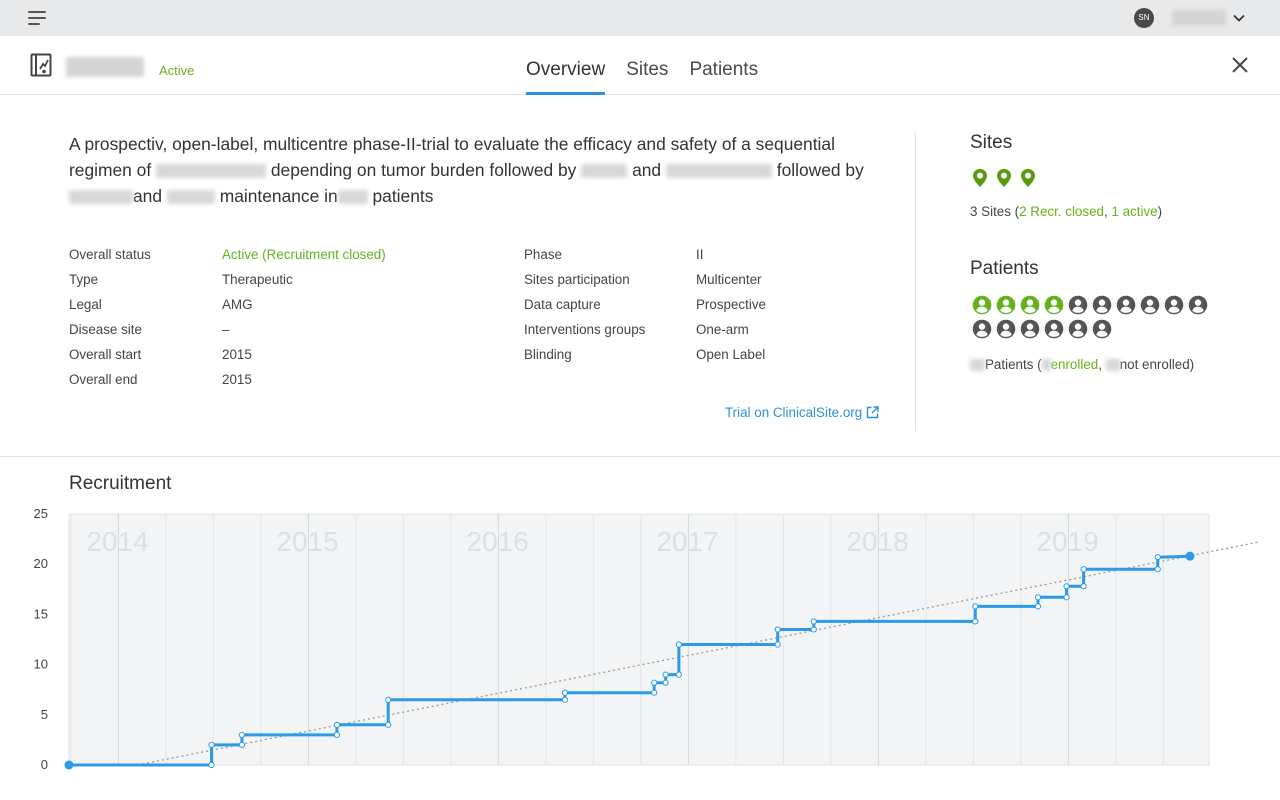 This screenshot has height=800, width=1280. I want to click on tab-sites: Sites, so click(647, 69).